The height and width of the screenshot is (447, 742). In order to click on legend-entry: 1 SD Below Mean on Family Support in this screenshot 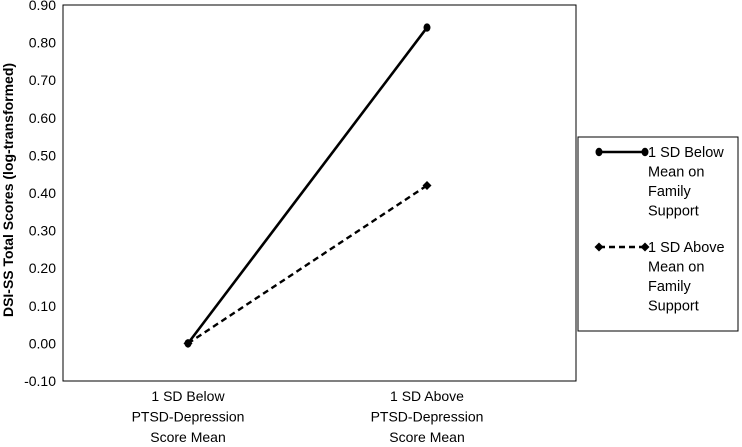, I will do `click(659, 182)`.